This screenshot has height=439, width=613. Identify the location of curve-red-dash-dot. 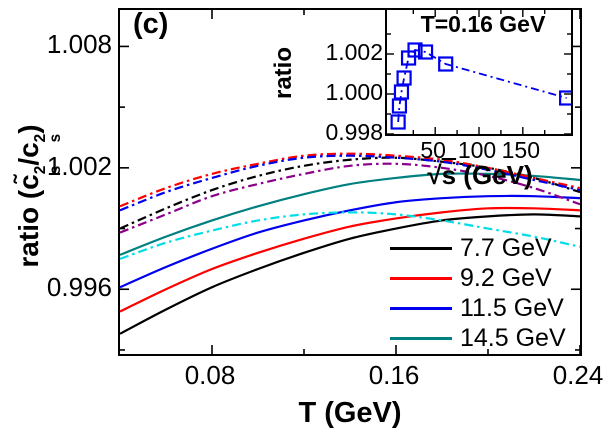
(350, 180).